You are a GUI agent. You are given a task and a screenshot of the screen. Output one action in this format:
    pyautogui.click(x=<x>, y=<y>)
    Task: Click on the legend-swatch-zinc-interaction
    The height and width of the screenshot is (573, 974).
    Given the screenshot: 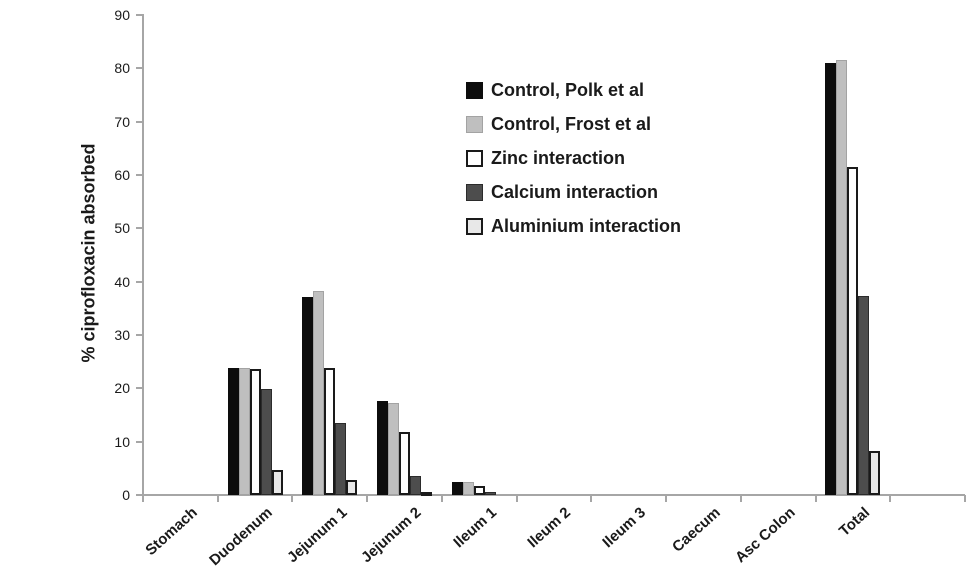 What is the action you would take?
    pyautogui.click(x=474, y=158)
    